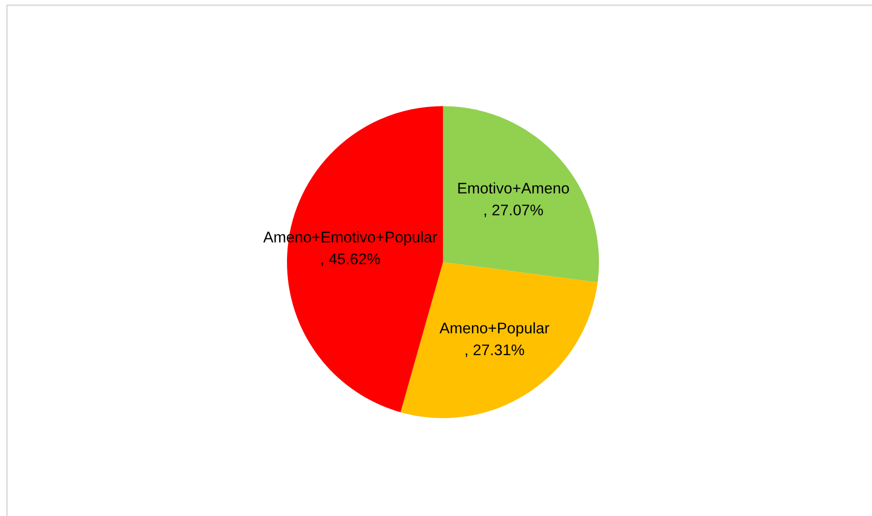 This screenshot has width=872, height=516. I want to click on data-label: , 45.62%, so click(350, 259).